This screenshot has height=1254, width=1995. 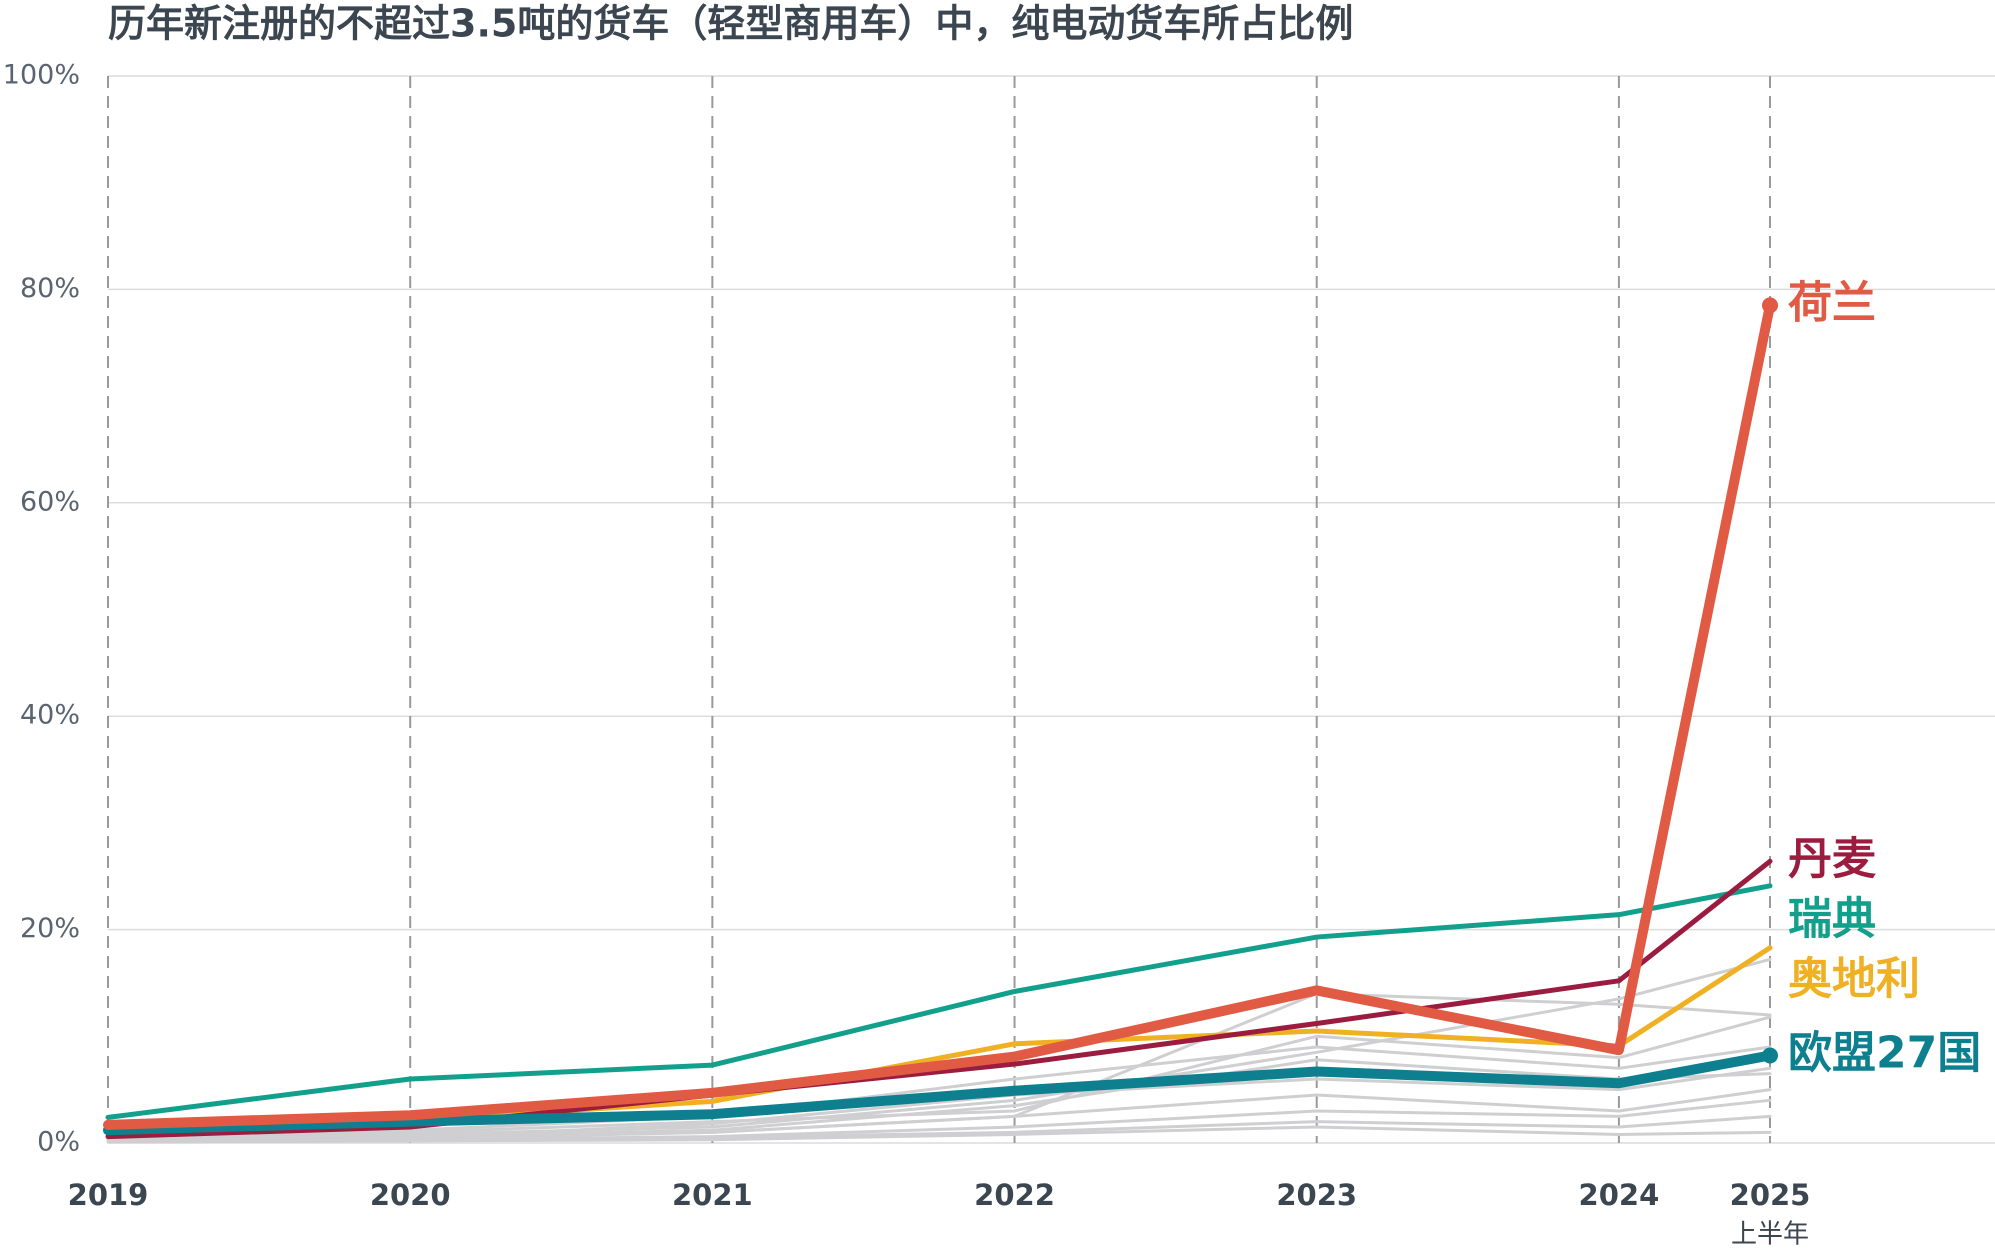 What do you see at coordinates (712, 1195) in the screenshot?
I see `x-tick-label: 2021` at bounding box center [712, 1195].